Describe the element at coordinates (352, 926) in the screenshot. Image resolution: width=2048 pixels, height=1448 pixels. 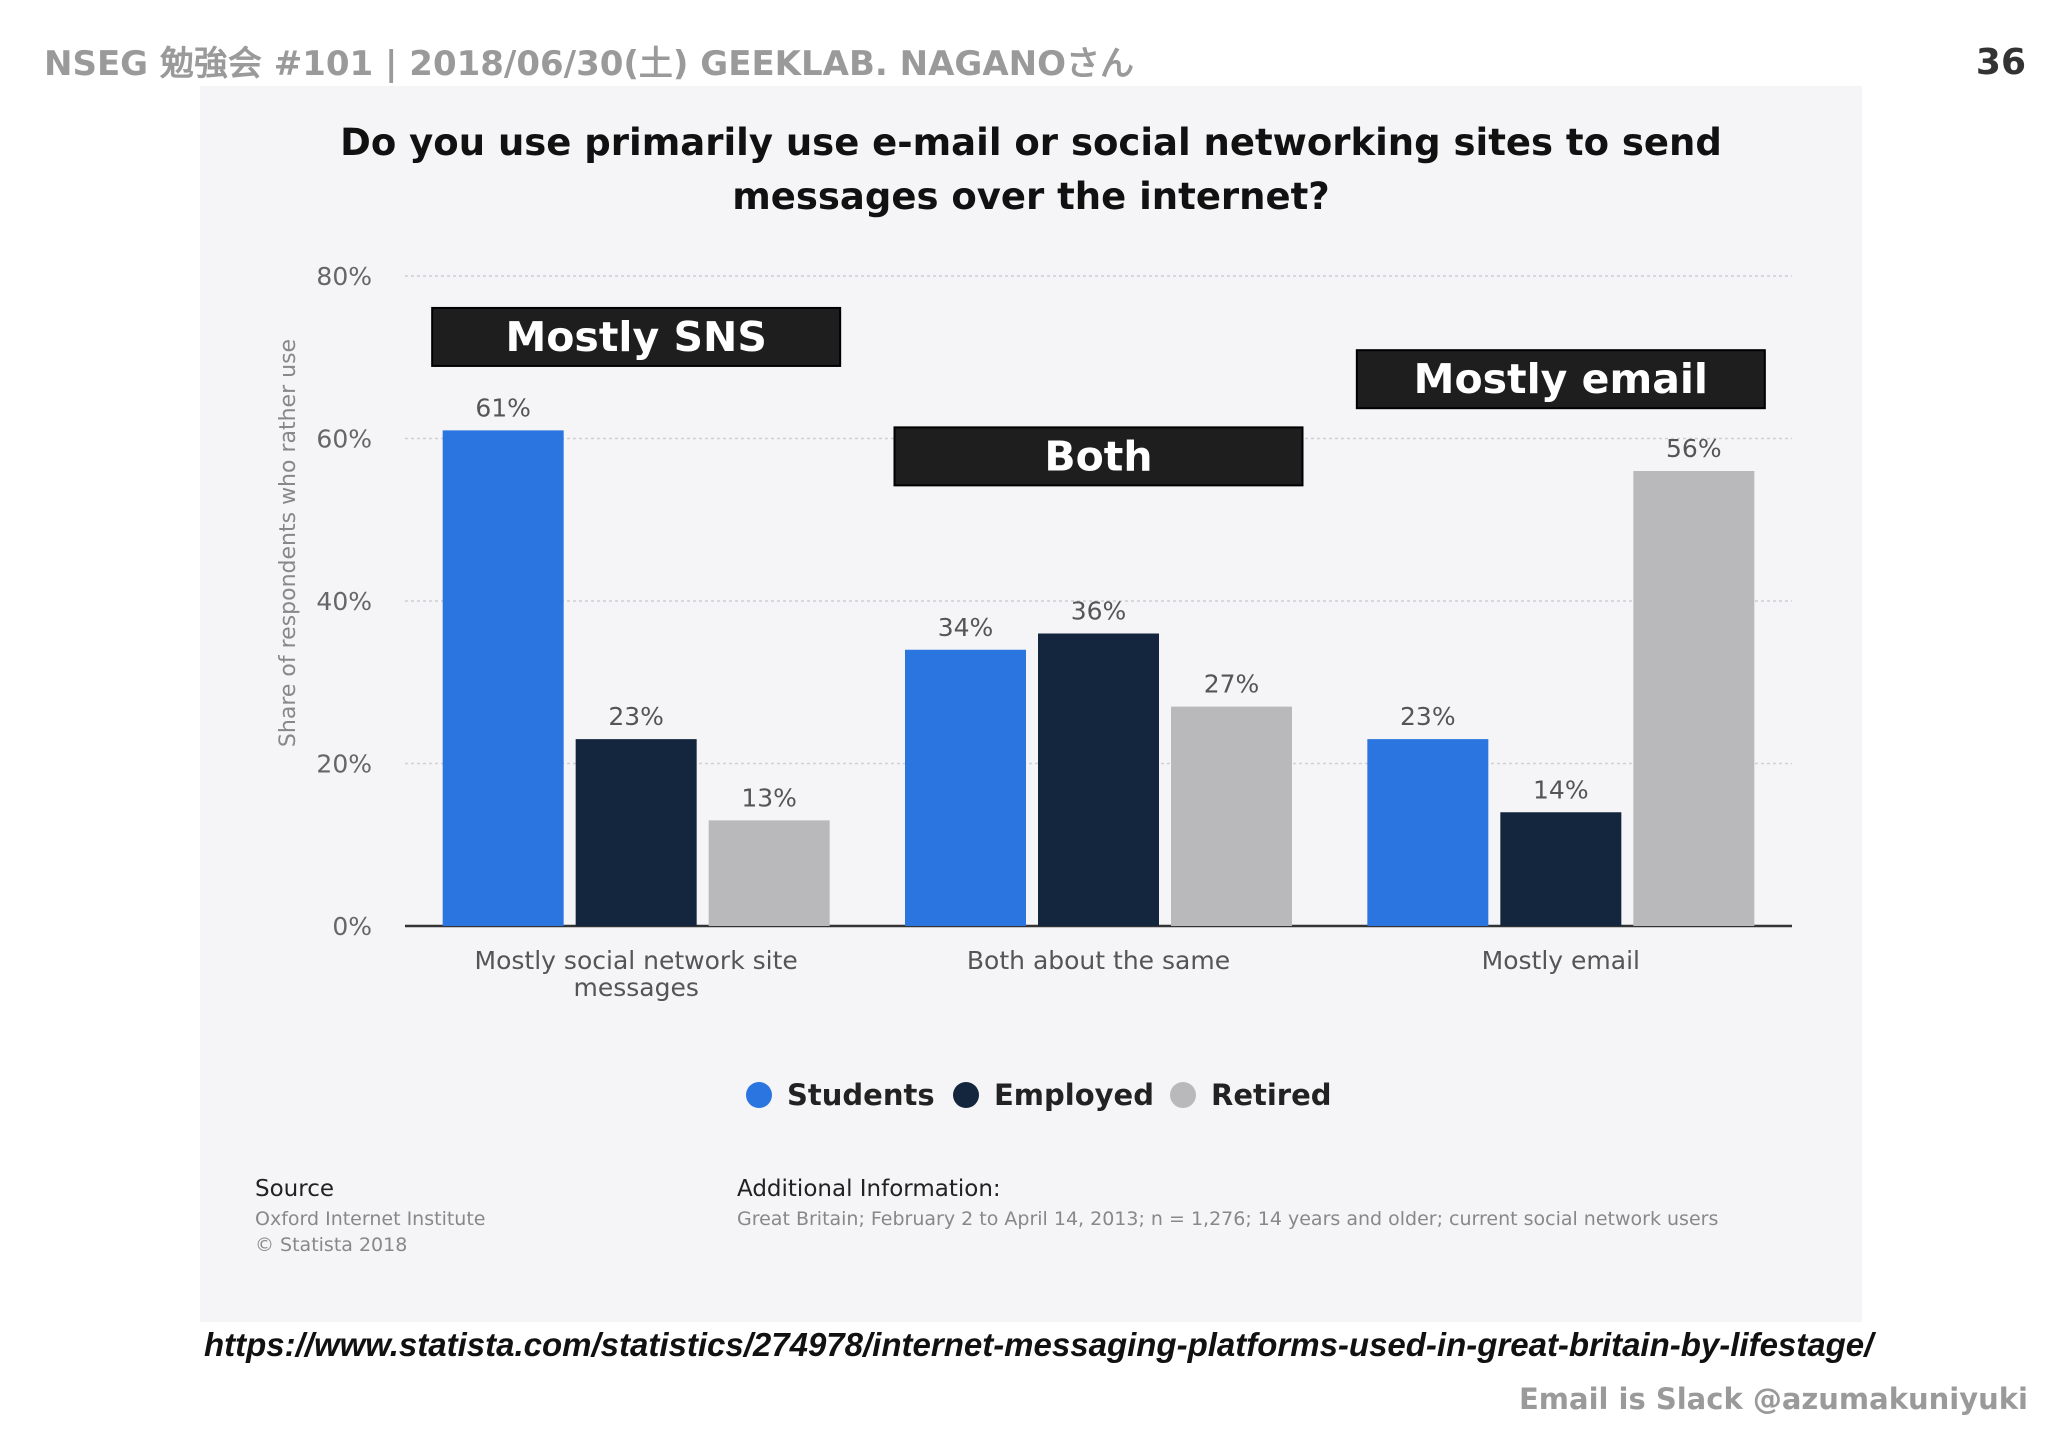
I see `y-tick-label: 0%` at that location.